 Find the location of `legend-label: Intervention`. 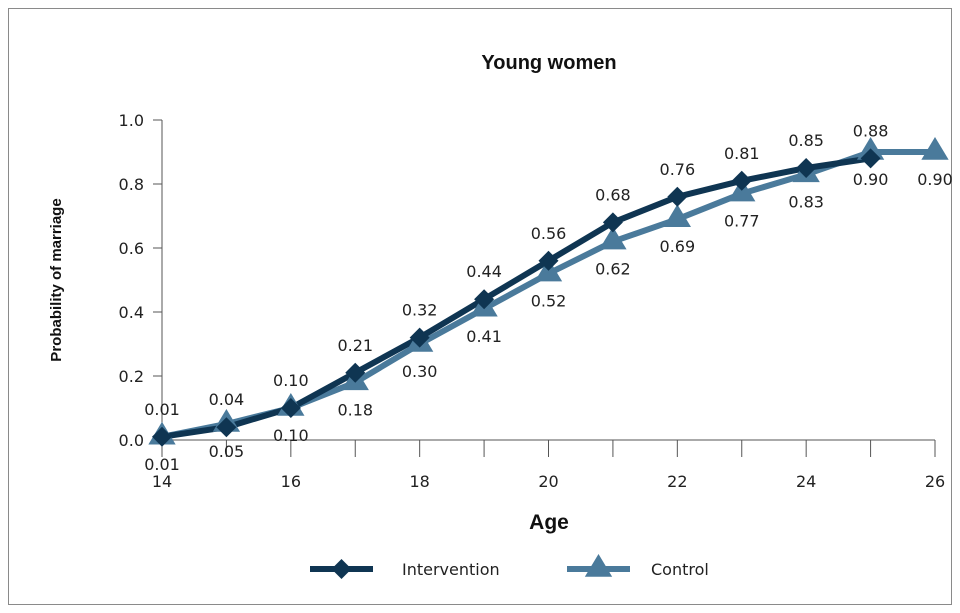

legend-label: Intervention is located at coordinates (451, 569).